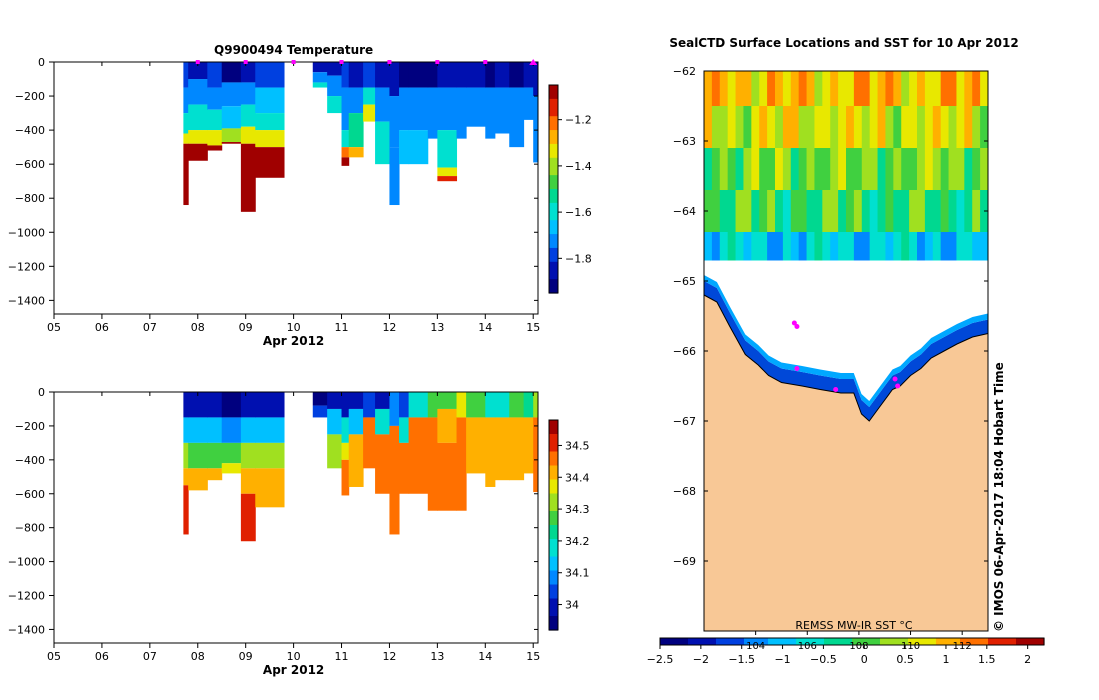 The width and height of the screenshot is (1099, 700). What do you see at coordinates (684, 281) in the screenshot?
I see `lat-tick-label: −65` at bounding box center [684, 281].